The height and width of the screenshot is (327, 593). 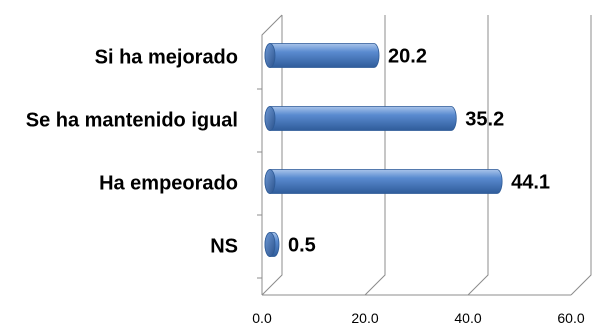 I want to click on category-label: Ha empeorado, so click(x=168, y=184).